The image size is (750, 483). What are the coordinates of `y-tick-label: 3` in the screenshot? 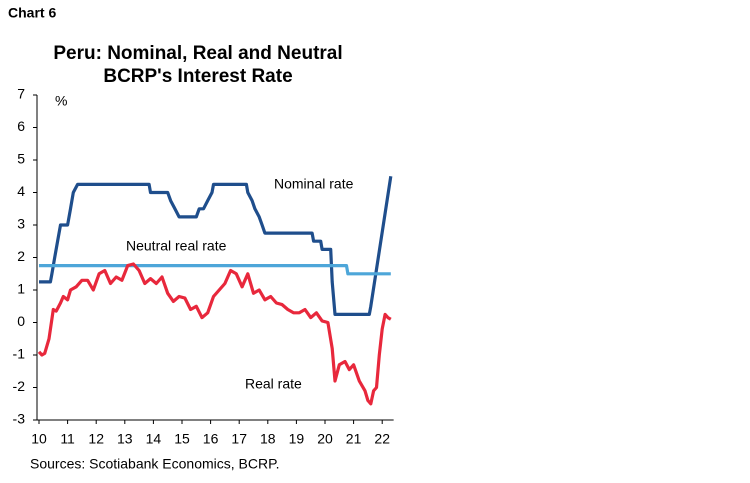 It's located at (21, 224).